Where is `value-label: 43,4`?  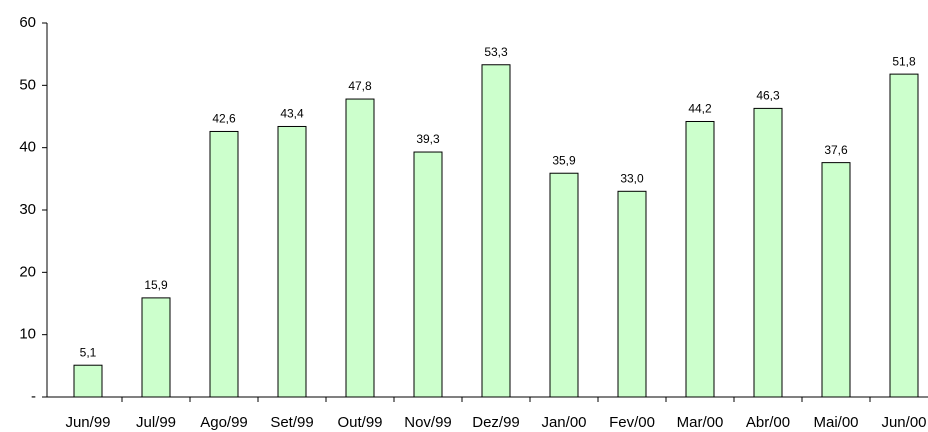 value-label: 43,4 is located at coordinates (292, 114).